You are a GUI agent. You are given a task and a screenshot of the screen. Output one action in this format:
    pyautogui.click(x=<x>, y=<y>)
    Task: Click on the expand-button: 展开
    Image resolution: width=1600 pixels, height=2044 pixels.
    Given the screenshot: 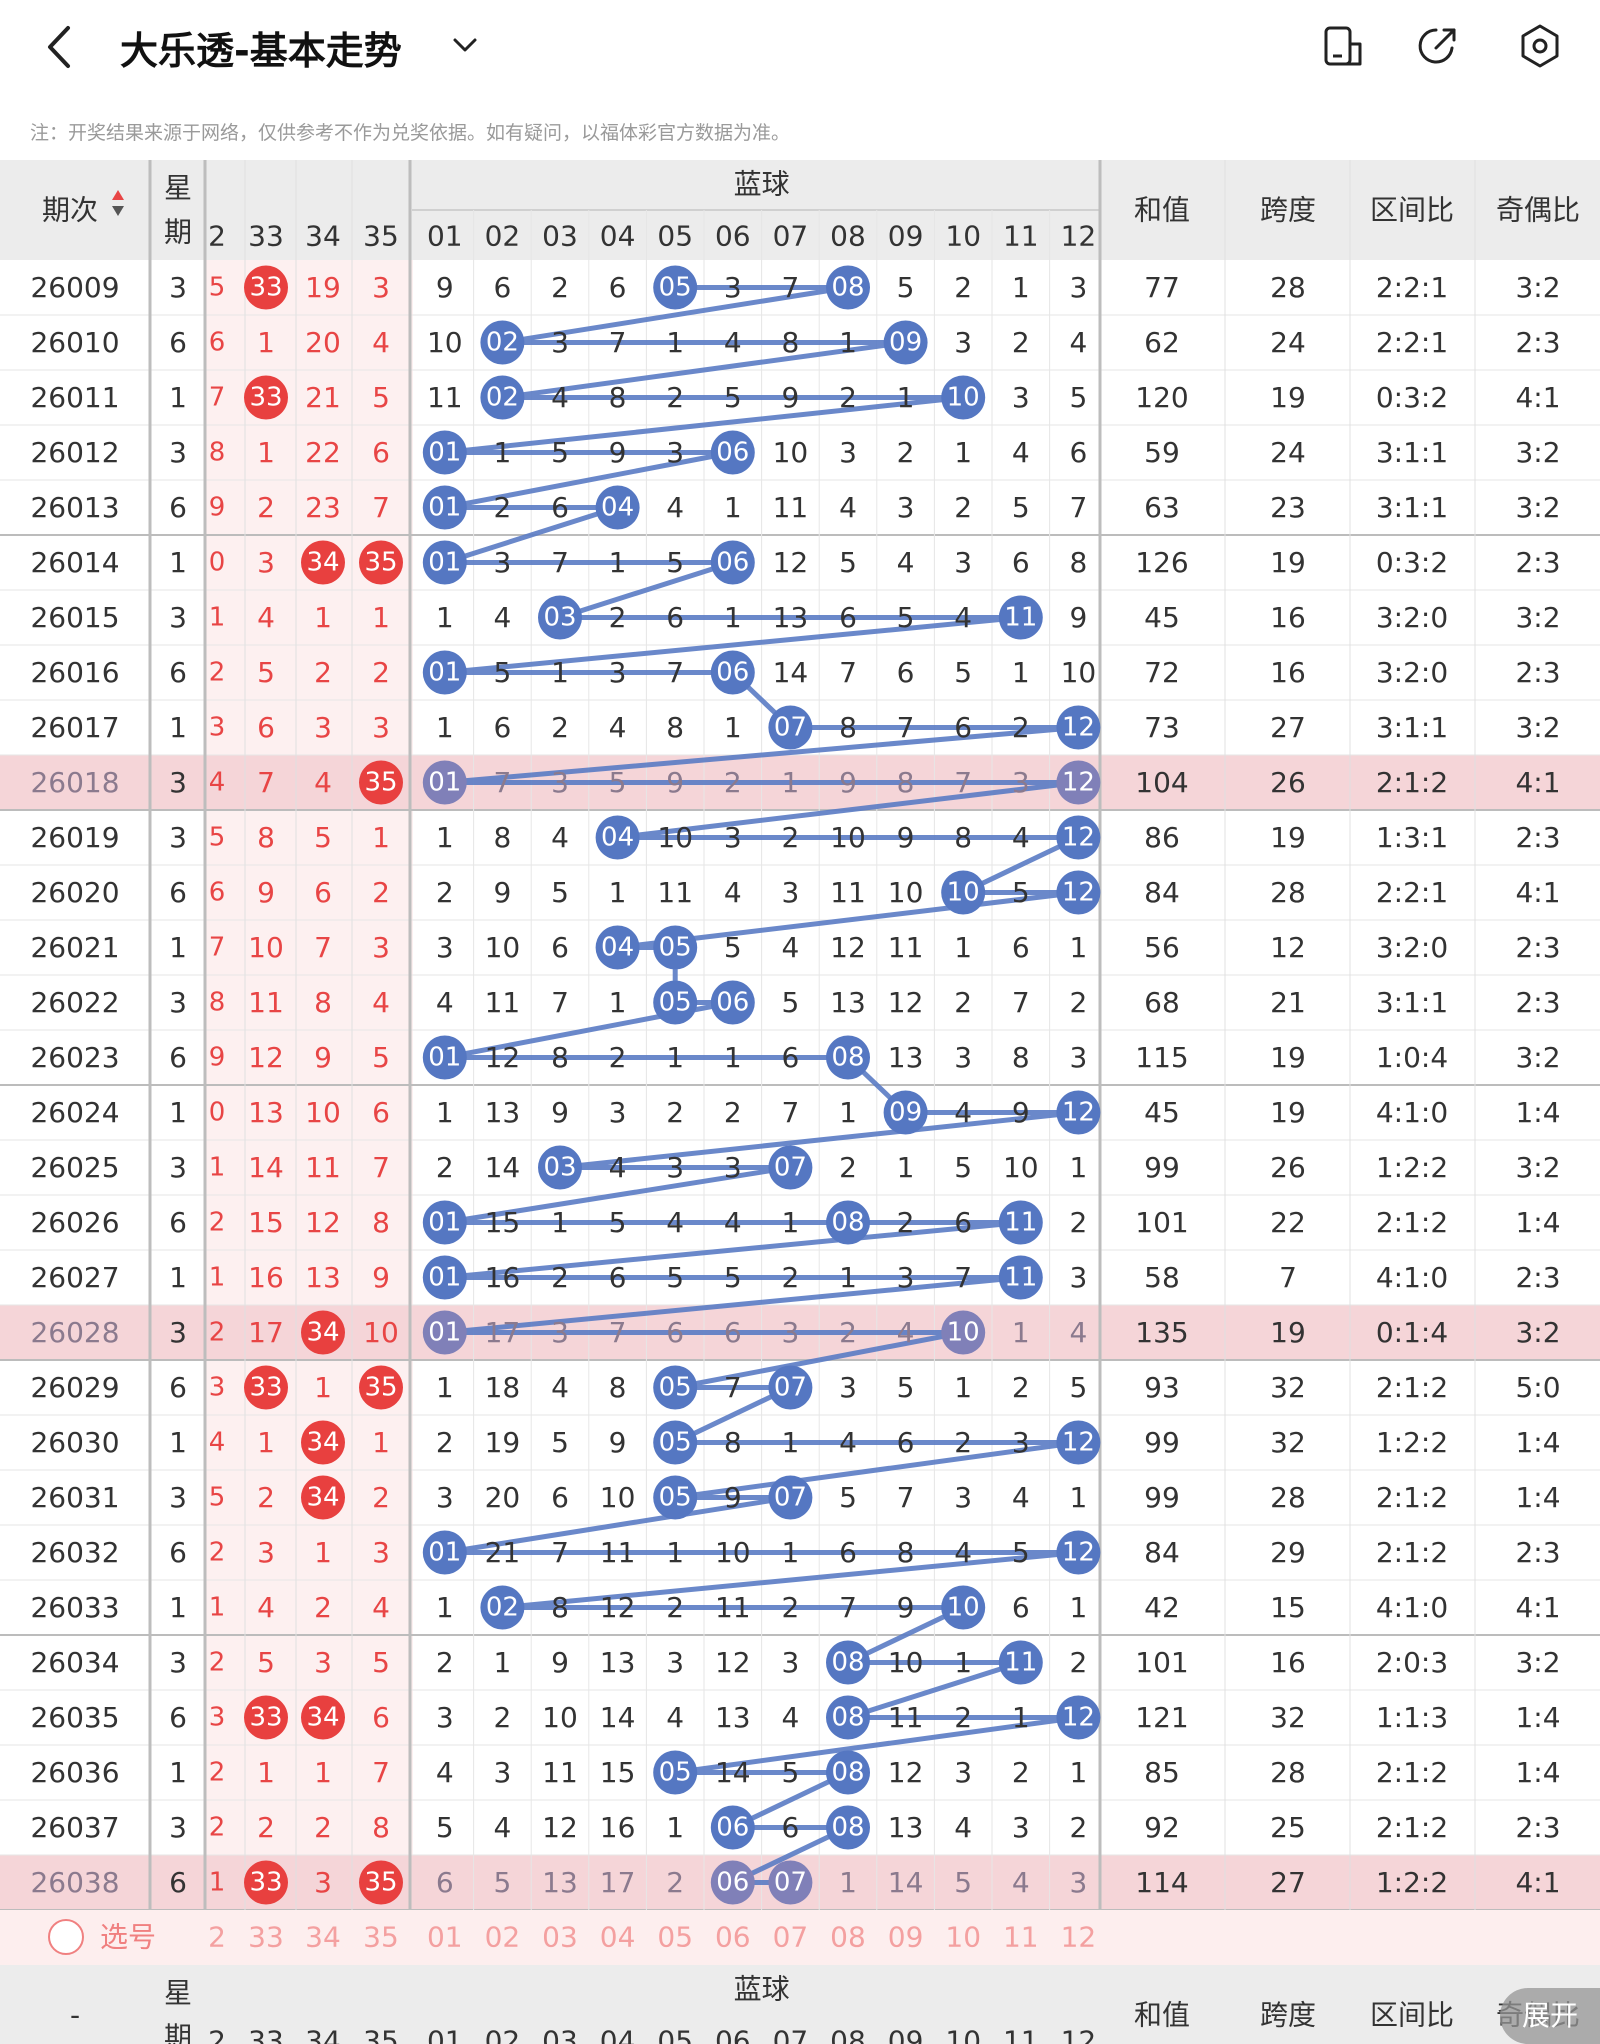 What is the action you would take?
    pyautogui.click(x=1550, y=2016)
    